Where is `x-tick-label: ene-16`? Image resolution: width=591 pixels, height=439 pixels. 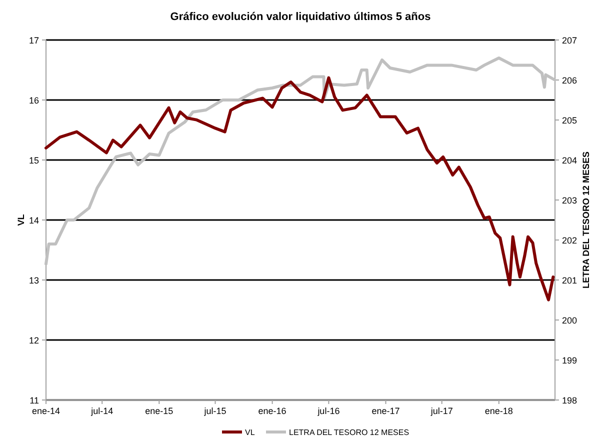
x-tick-label: ene-16 is located at coordinates (272, 411).